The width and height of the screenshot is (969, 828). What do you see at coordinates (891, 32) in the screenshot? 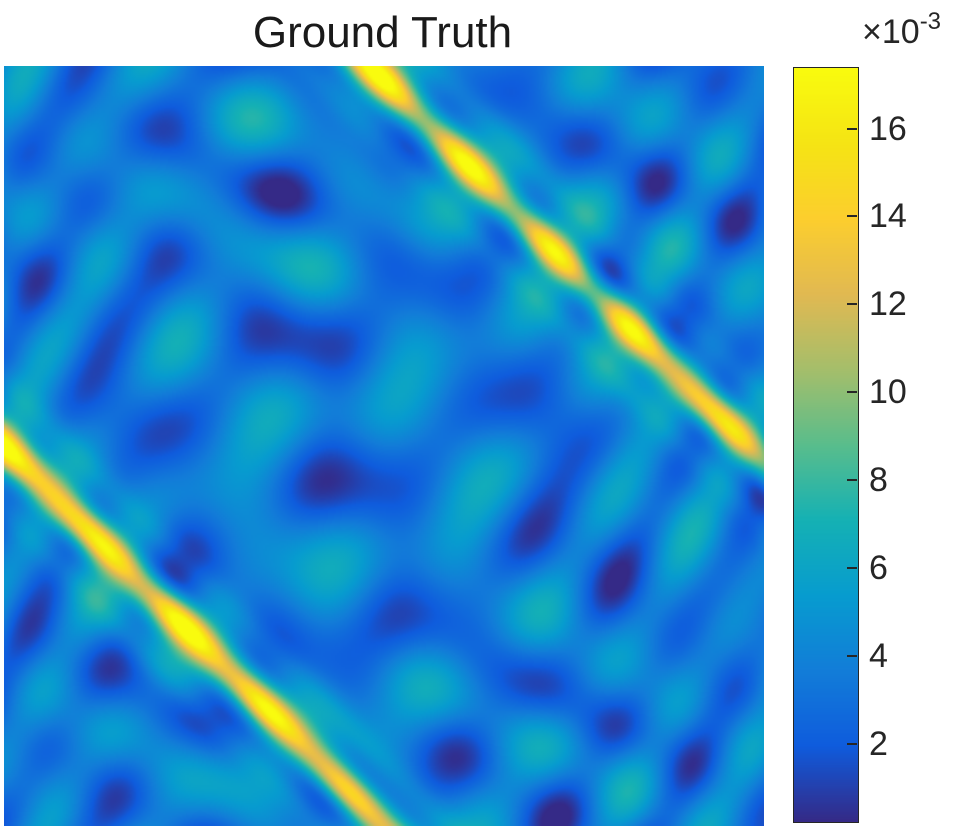
I see `colorbar-multiplier-base: ×10` at bounding box center [891, 32].